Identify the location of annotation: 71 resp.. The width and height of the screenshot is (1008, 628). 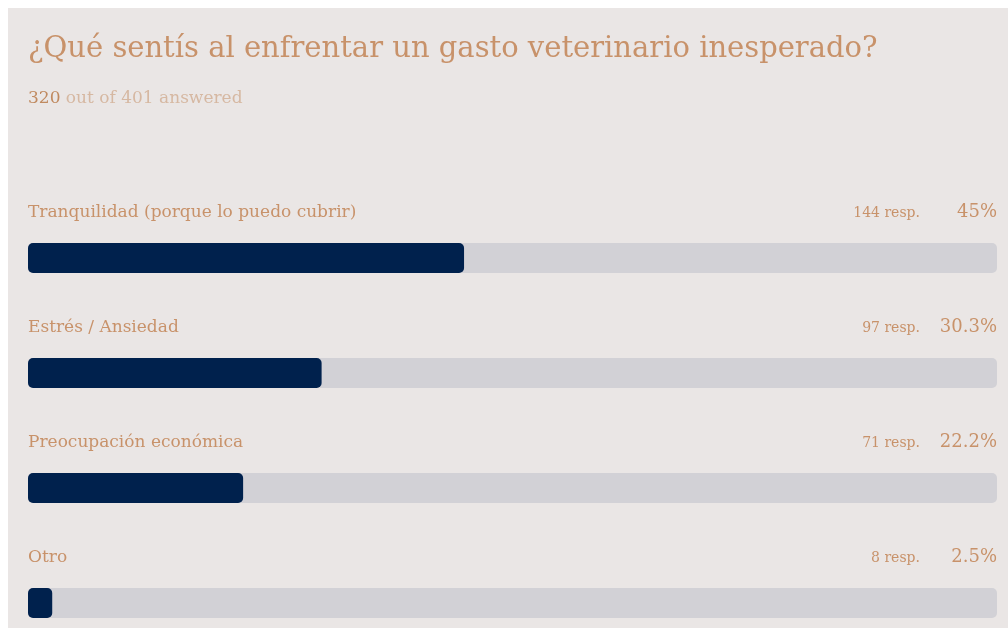
(891, 442).